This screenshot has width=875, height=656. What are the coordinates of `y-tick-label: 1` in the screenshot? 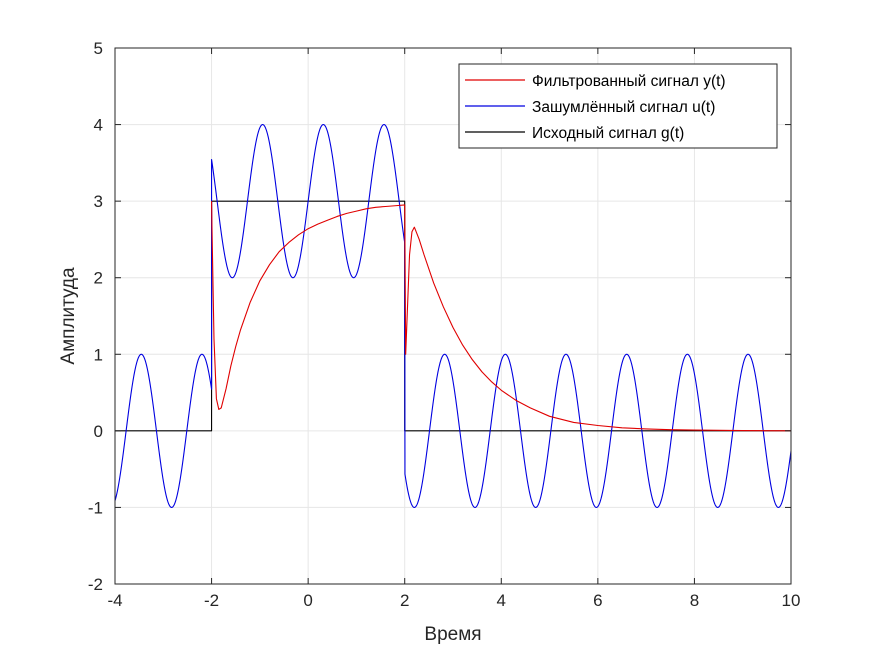 It's located at (98, 354).